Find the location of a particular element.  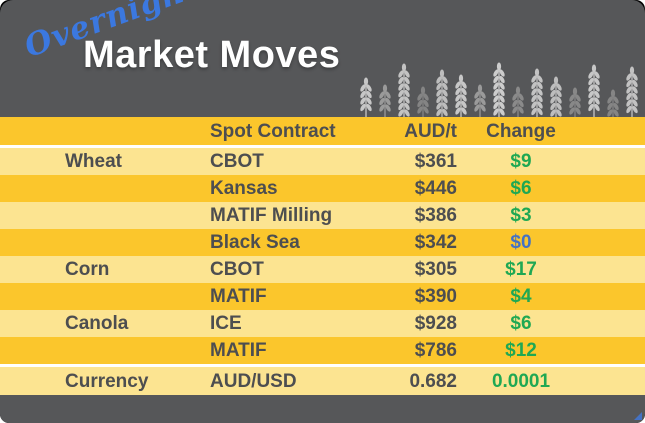

contract-cell: ICE is located at coordinates (226, 323).